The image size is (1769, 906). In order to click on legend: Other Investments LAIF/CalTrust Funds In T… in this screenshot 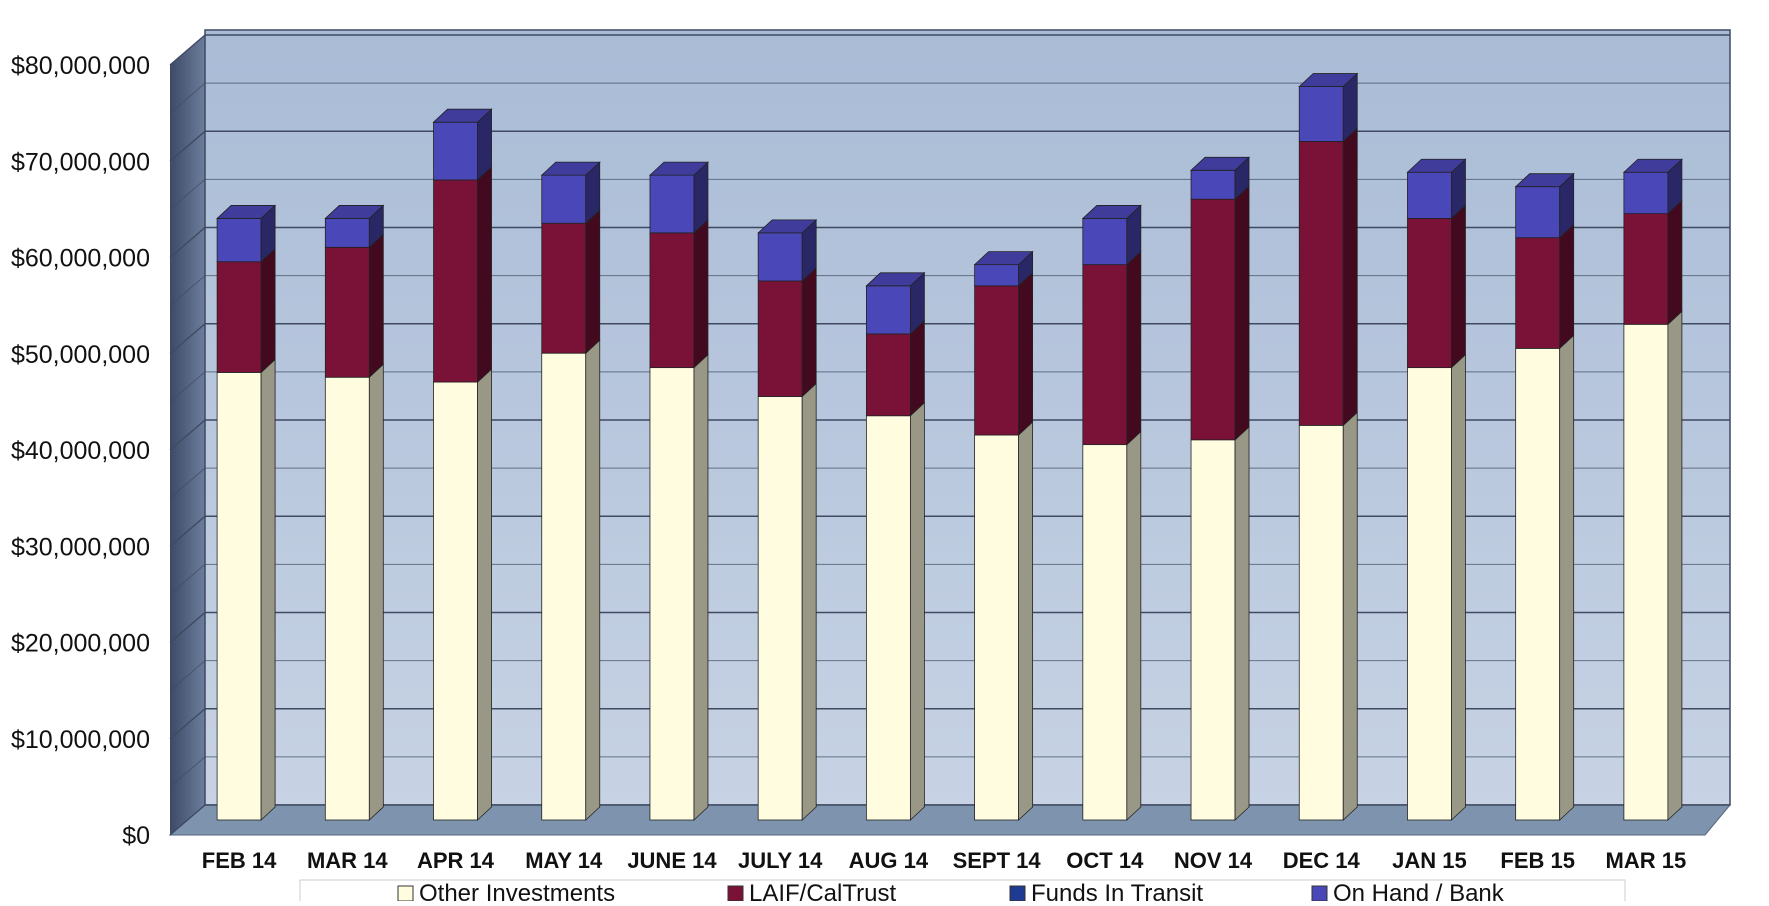, I will do `click(962, 892)`.